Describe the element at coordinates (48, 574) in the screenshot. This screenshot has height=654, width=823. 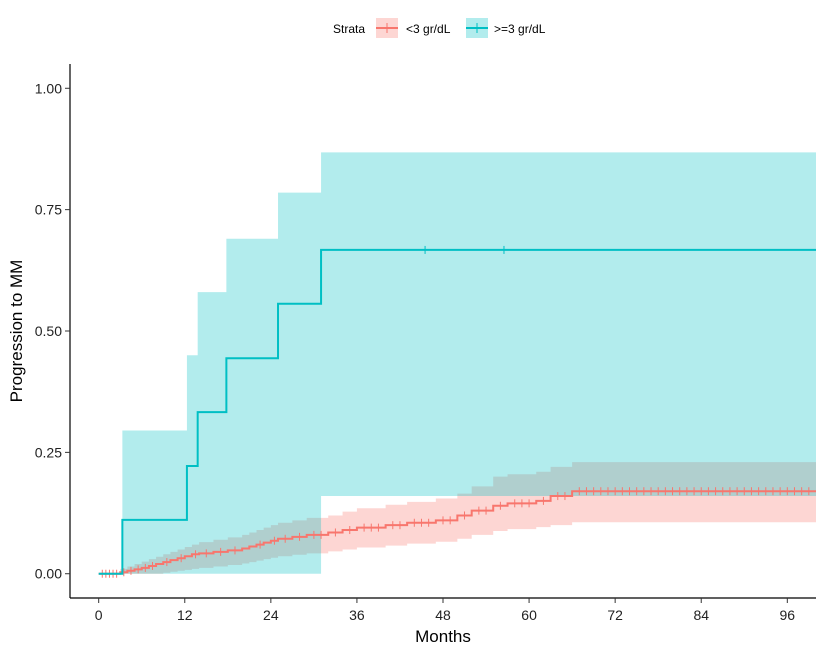
I see `y-tick-label: 0.00` at that location.